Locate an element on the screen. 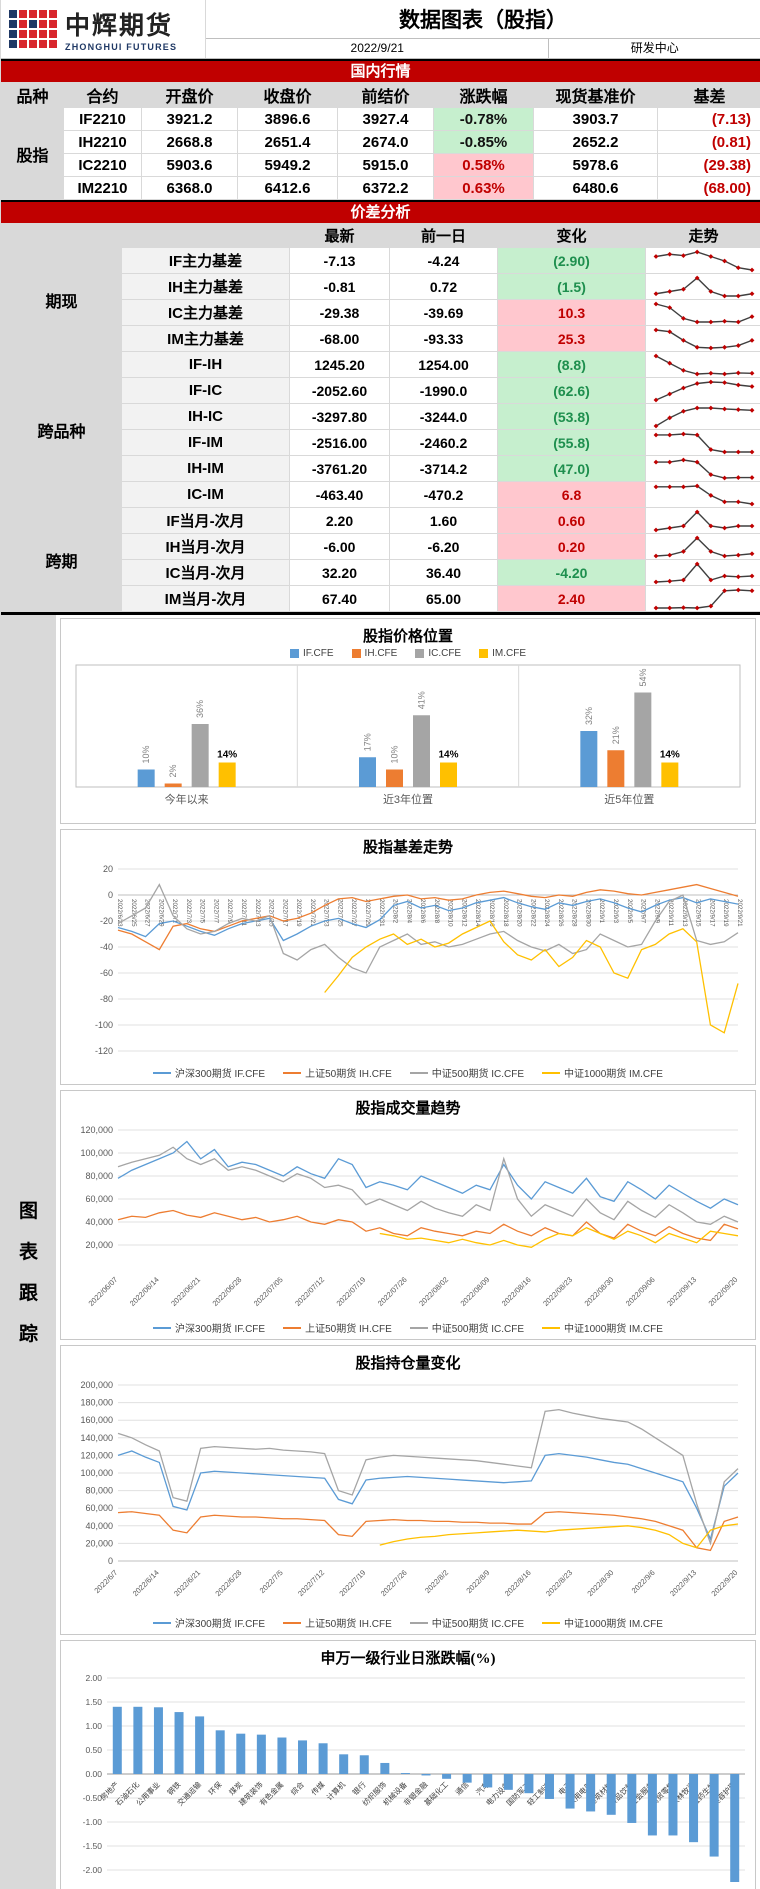 This screenshot has height=1889, width=760. svg-text: 2022/07/12 is located at coordinates (309, 1291).